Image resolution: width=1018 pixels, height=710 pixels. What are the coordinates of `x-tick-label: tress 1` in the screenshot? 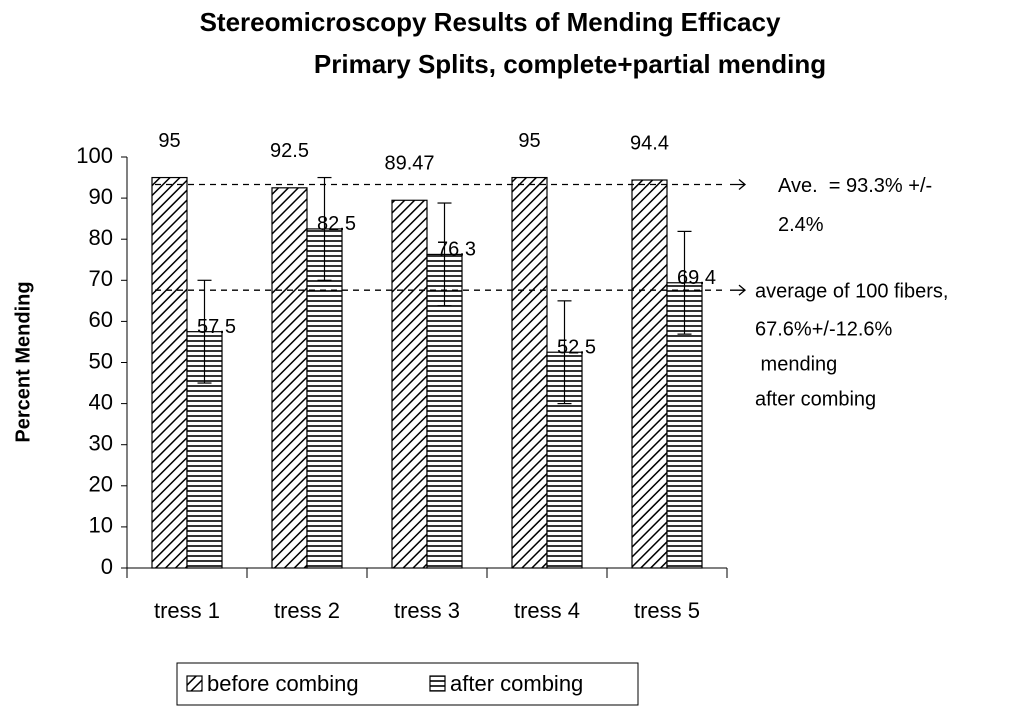 It's located at (187, 610).